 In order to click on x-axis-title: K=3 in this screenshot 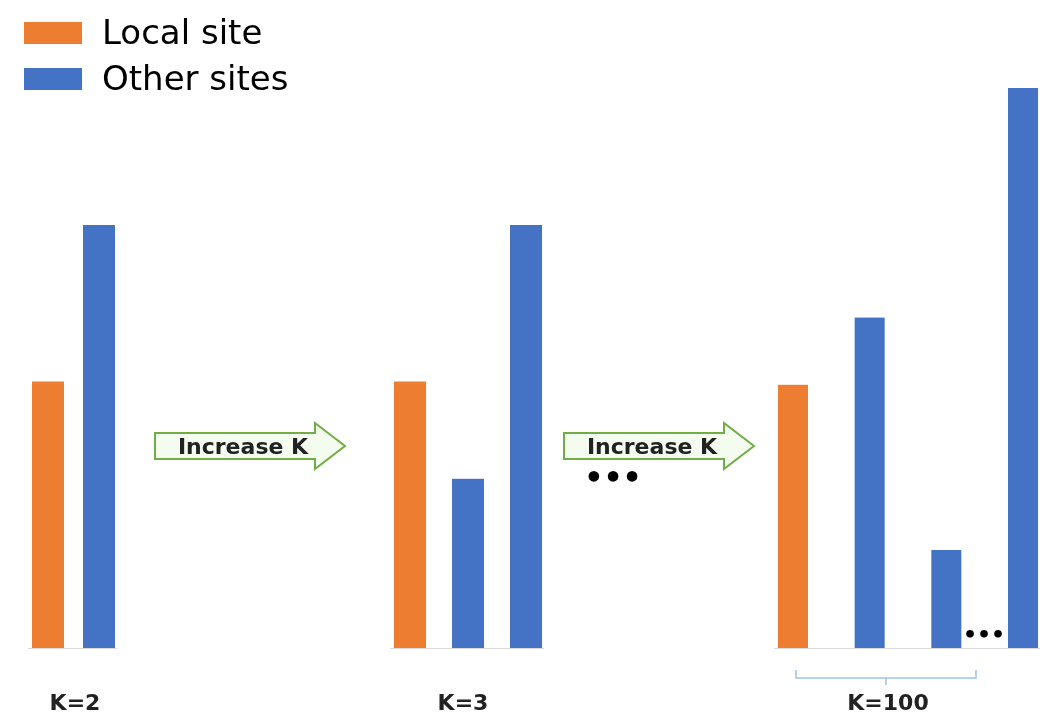, I will do `click(463, 702)`.